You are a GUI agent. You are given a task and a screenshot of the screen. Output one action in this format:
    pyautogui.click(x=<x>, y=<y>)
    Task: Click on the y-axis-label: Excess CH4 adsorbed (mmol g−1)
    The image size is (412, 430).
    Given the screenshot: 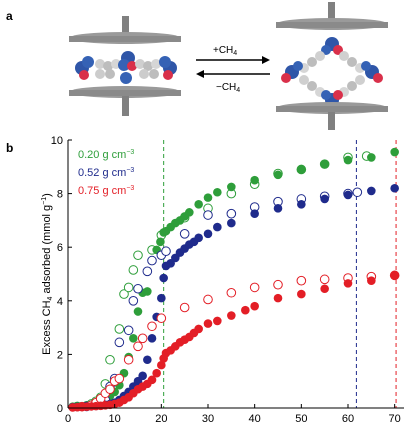 What is the action you would take?
    pyautogui.click(x=47, y=274)
    